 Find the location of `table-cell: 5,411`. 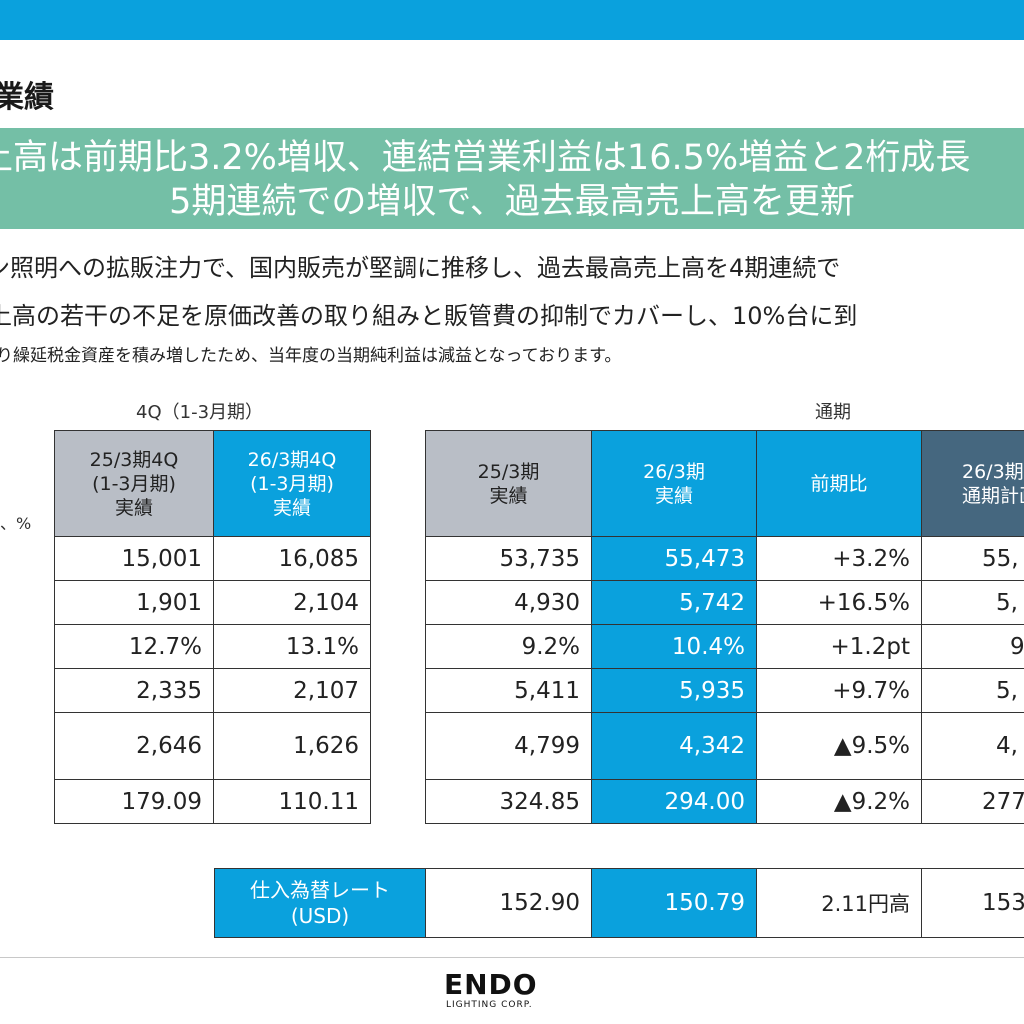

table-cell: 5,411 is located at coordinates (508, 690).